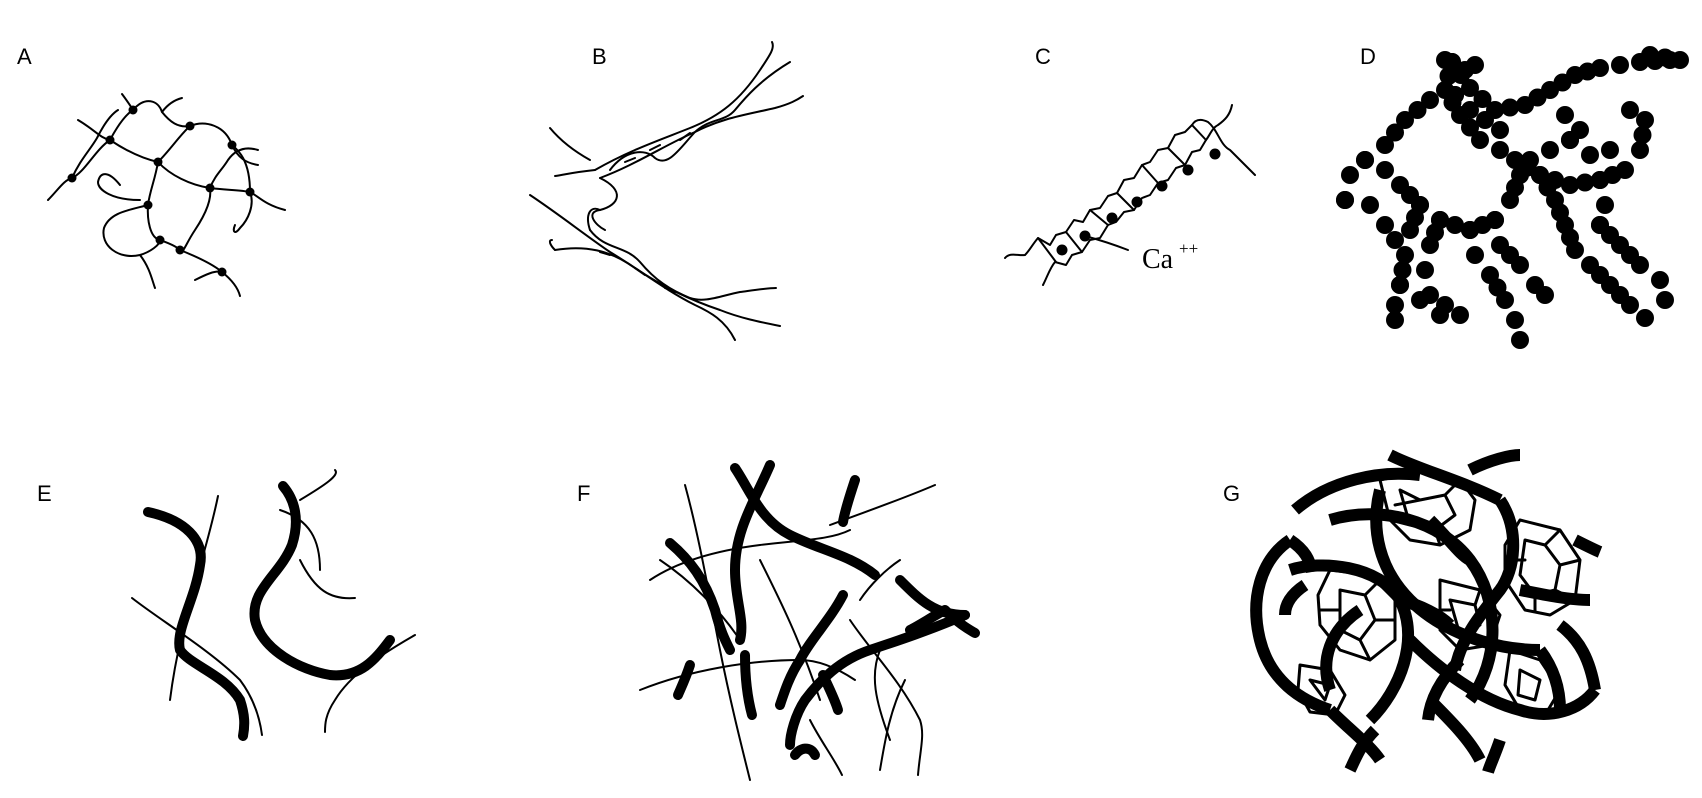  I want to click on upper-helix, so click(676, 136).